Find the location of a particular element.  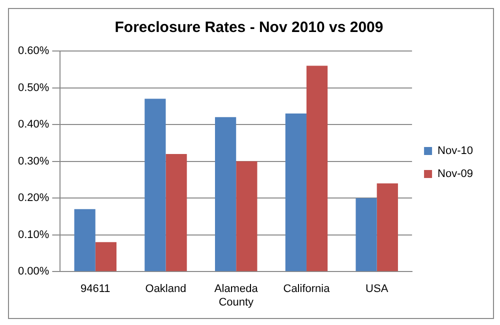

y-tick-label: 0.10% is located at coordinates (34, 234).